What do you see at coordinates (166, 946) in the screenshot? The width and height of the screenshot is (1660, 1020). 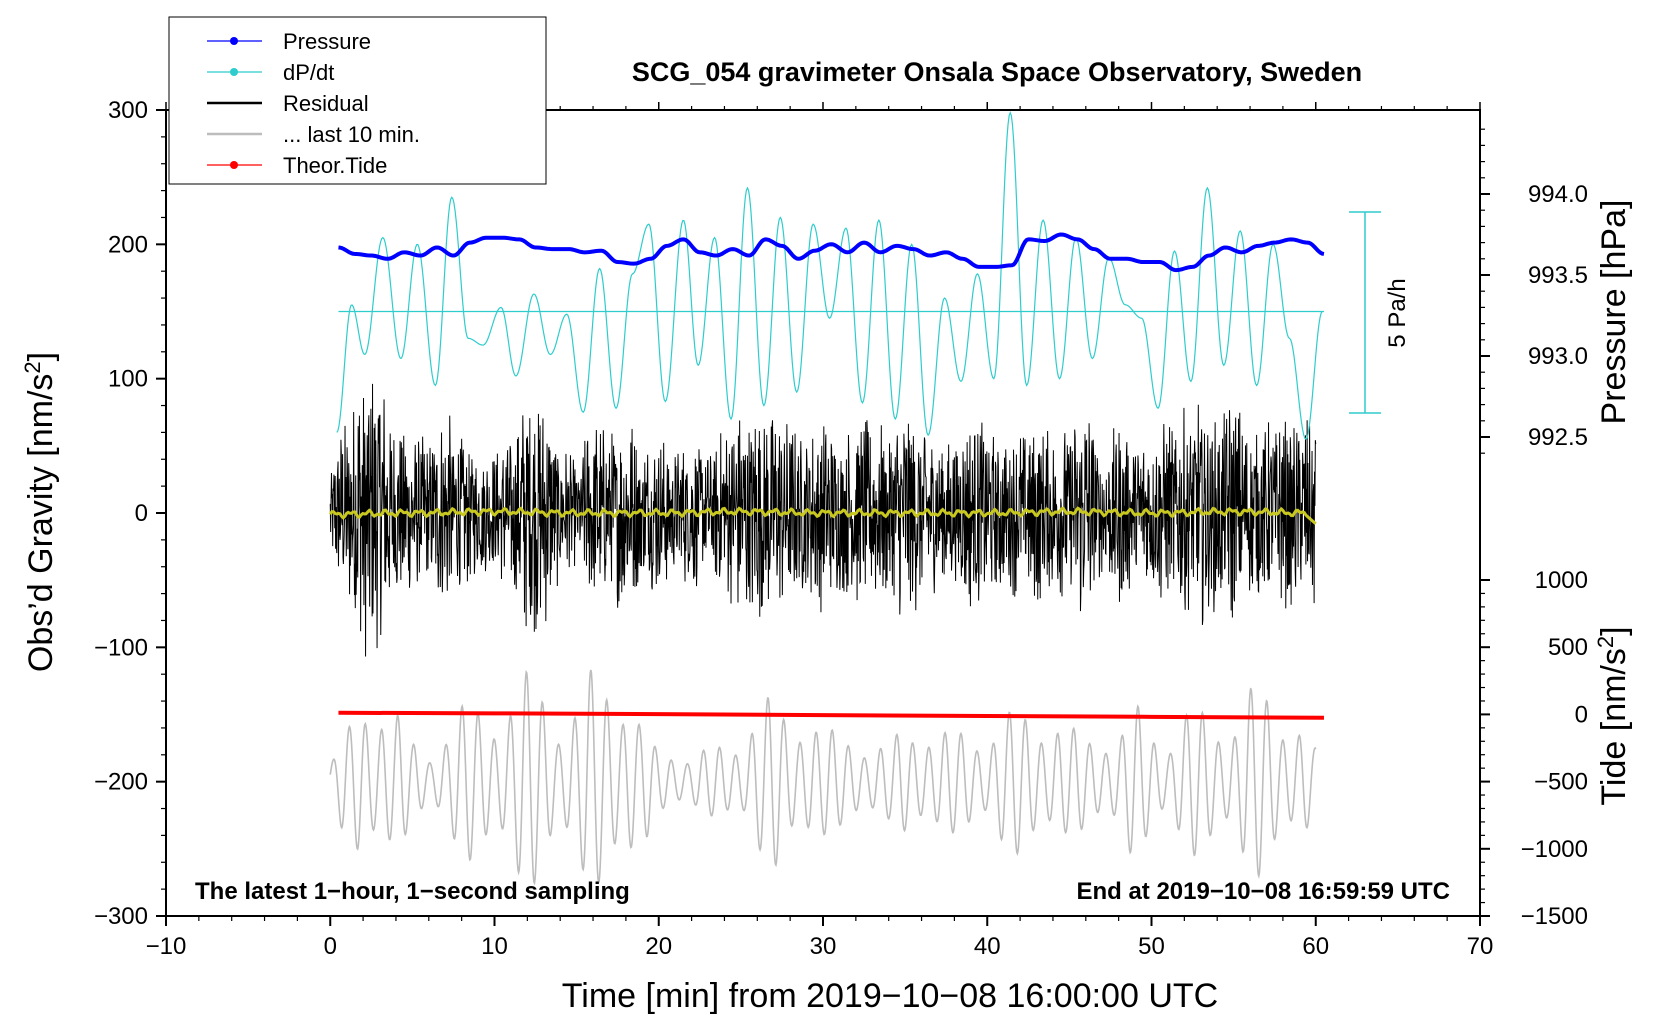 I see `x-tick-label: −10` at bounding box center [166, 946].